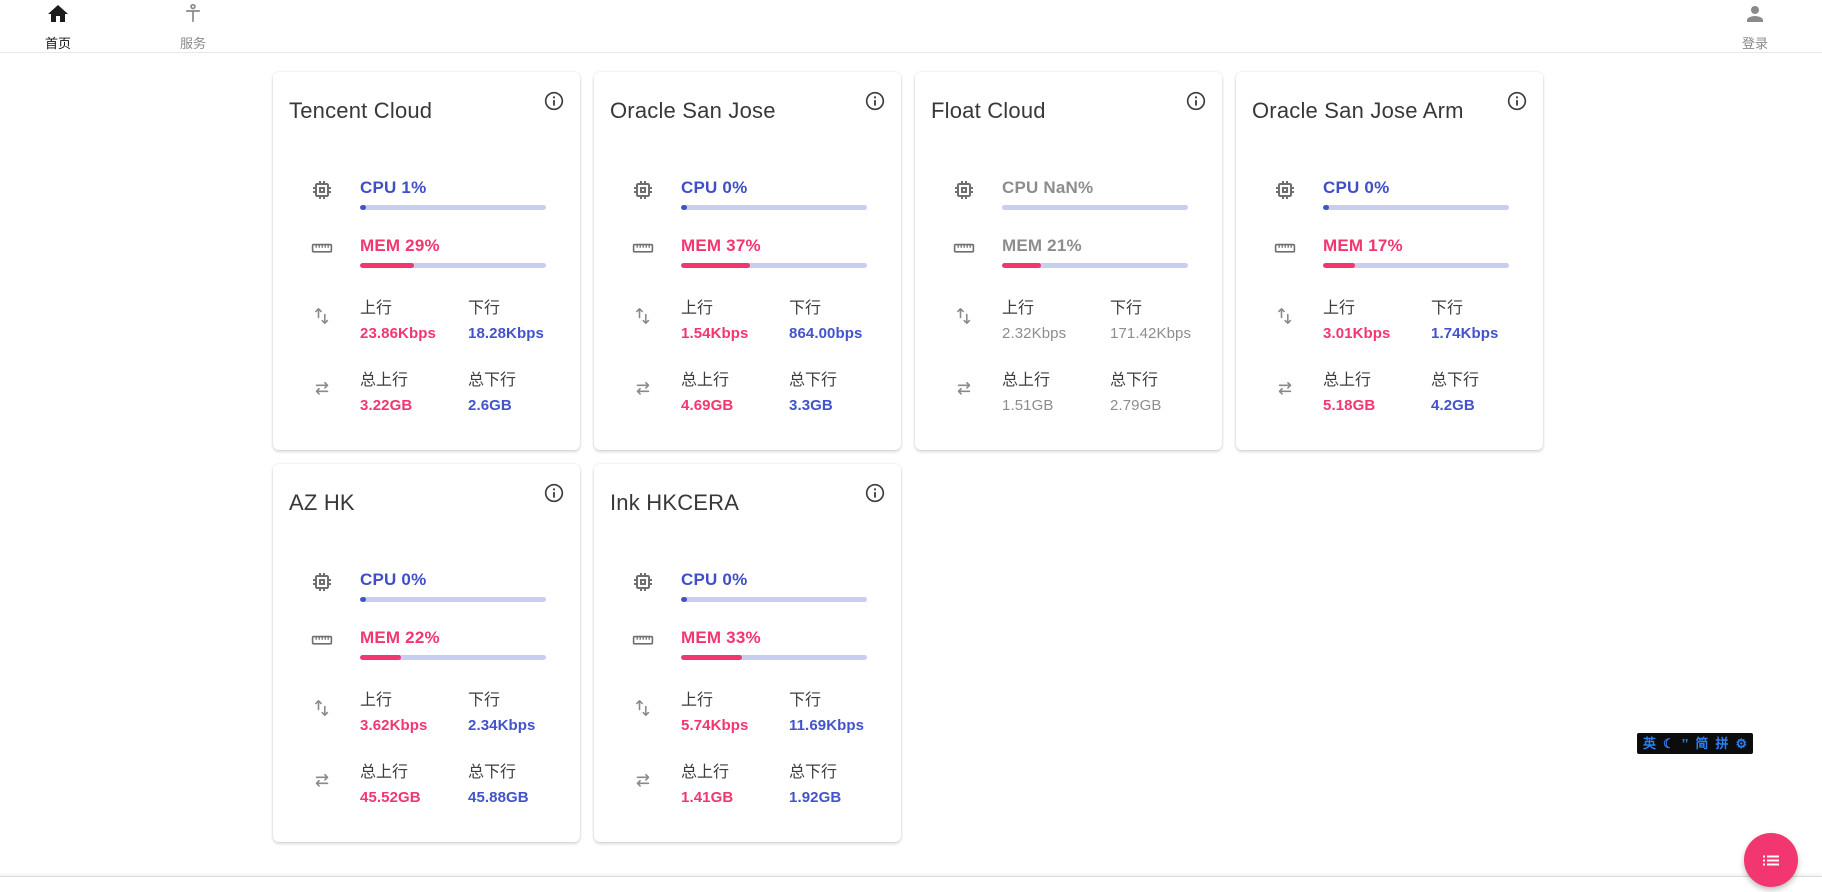 Image resolution: width=1822 pixels, height=892 pixels. I want to click on nav-login-label: 登录, so click(1754, 43).